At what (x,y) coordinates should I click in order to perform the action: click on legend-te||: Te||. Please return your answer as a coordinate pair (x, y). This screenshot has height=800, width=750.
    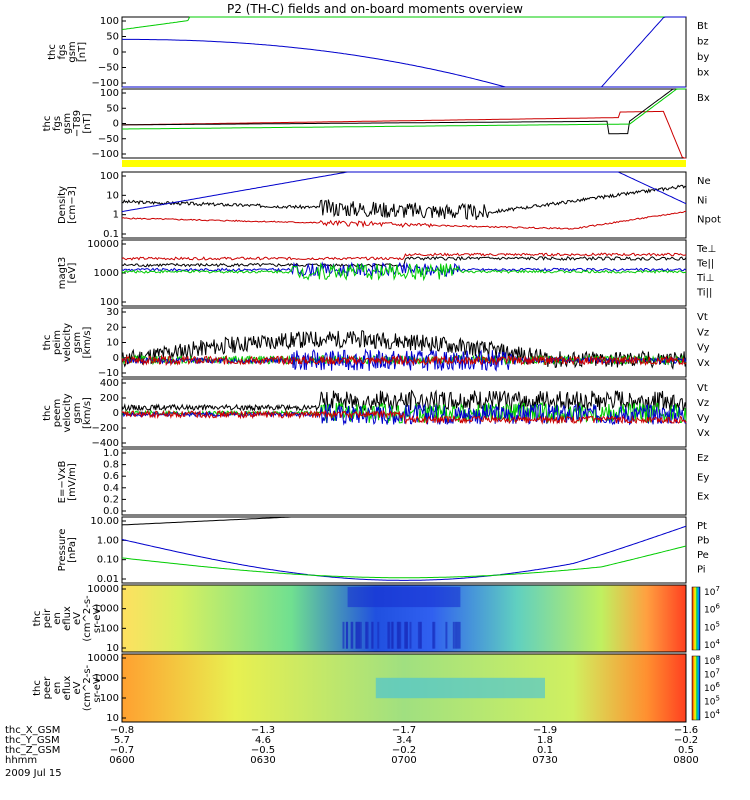
    Looking at the image, I should click on (705, 264).